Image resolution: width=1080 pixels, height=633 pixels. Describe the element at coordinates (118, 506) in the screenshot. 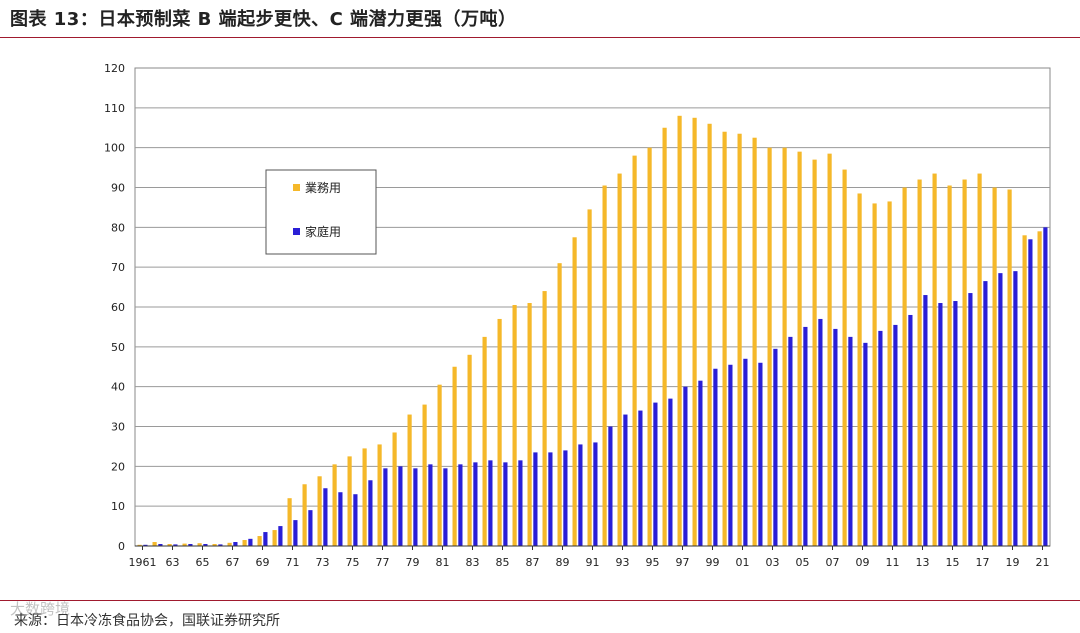

I see `y-tick-label: 10` at that location.